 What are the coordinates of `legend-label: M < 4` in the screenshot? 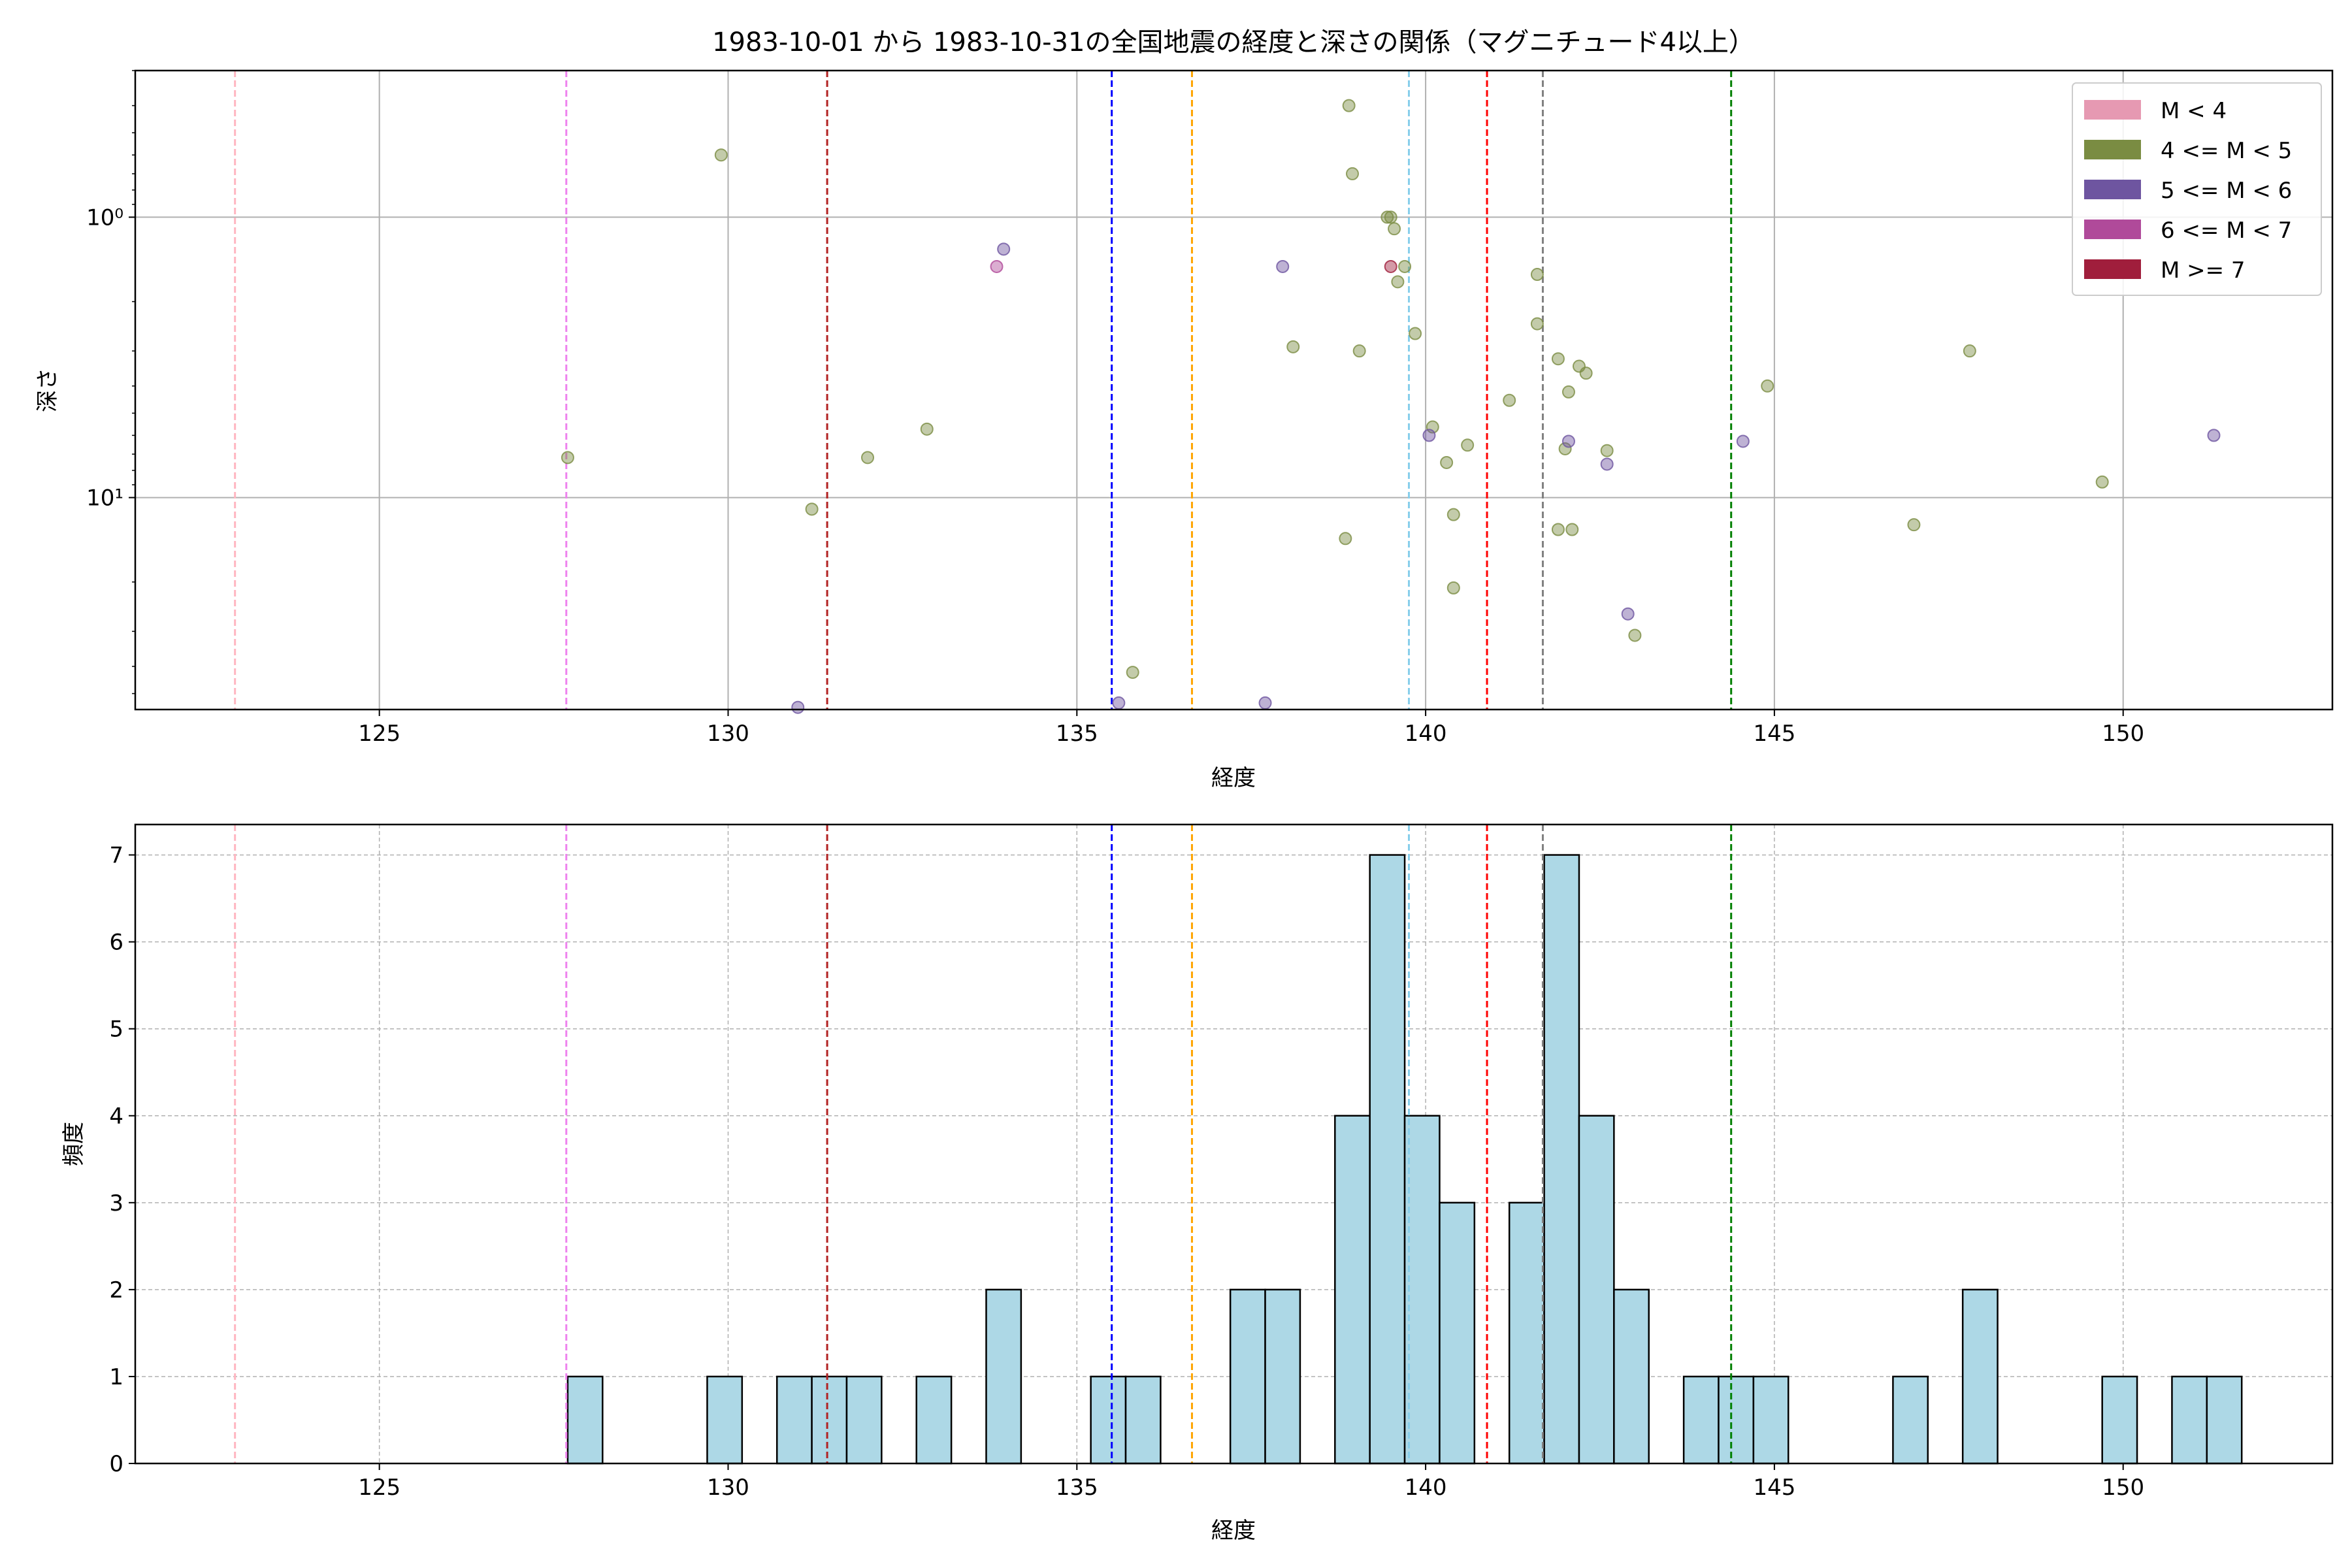 It's located at (2194, 111).